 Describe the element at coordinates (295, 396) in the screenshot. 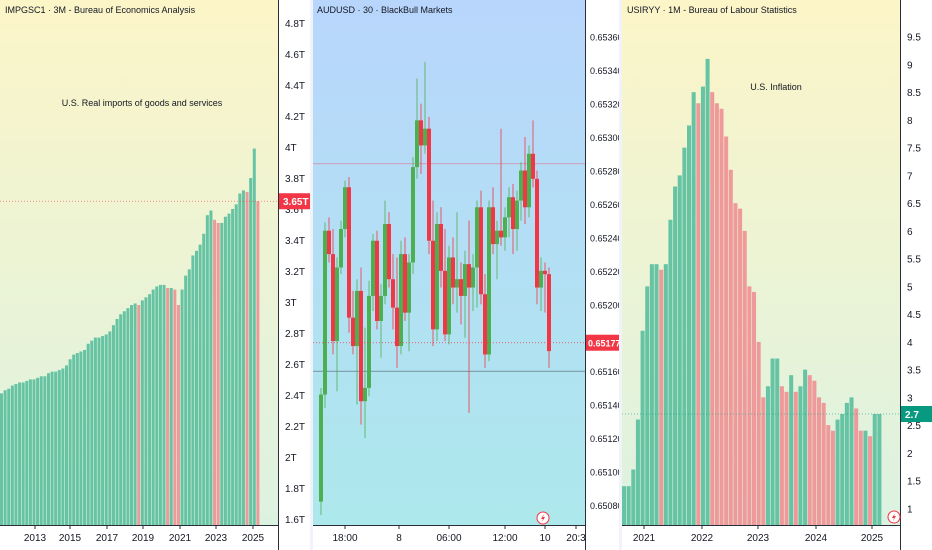

I see `y-tick-label: 2.4T` at that location.